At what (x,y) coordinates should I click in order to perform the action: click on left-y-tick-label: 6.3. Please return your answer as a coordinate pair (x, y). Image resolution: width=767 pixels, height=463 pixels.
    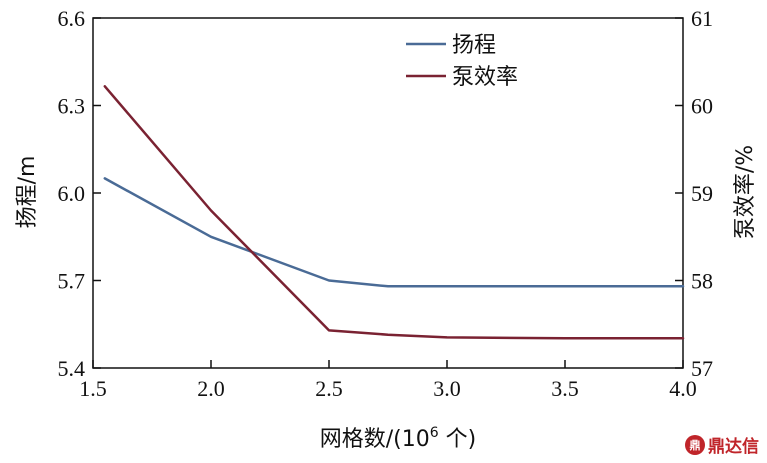
    Looking at the image, I should click on (72, 106).